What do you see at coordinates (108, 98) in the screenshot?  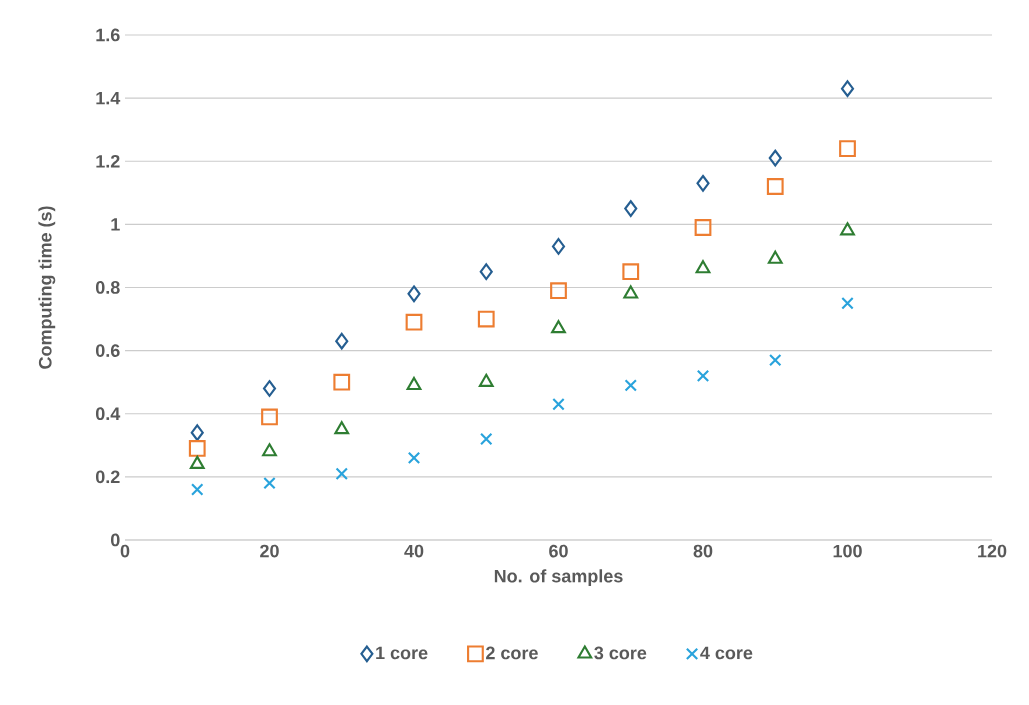 I see `y-tick-label: 1.4` at bounding box center [108, 98].